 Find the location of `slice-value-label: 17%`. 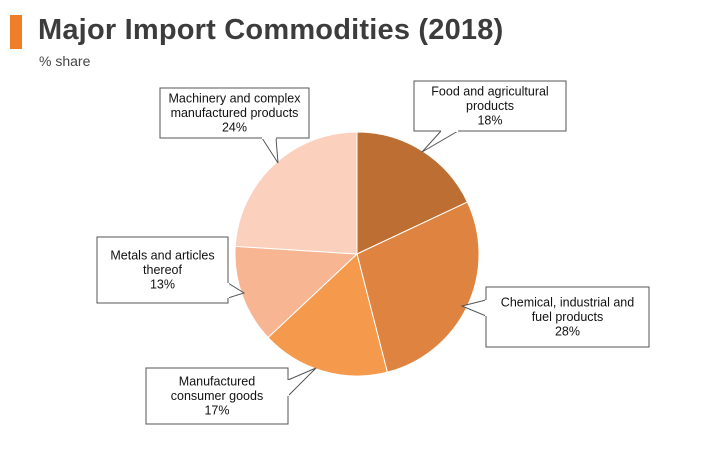

slice-value-label: 17% is located at coordinates (216, 410).